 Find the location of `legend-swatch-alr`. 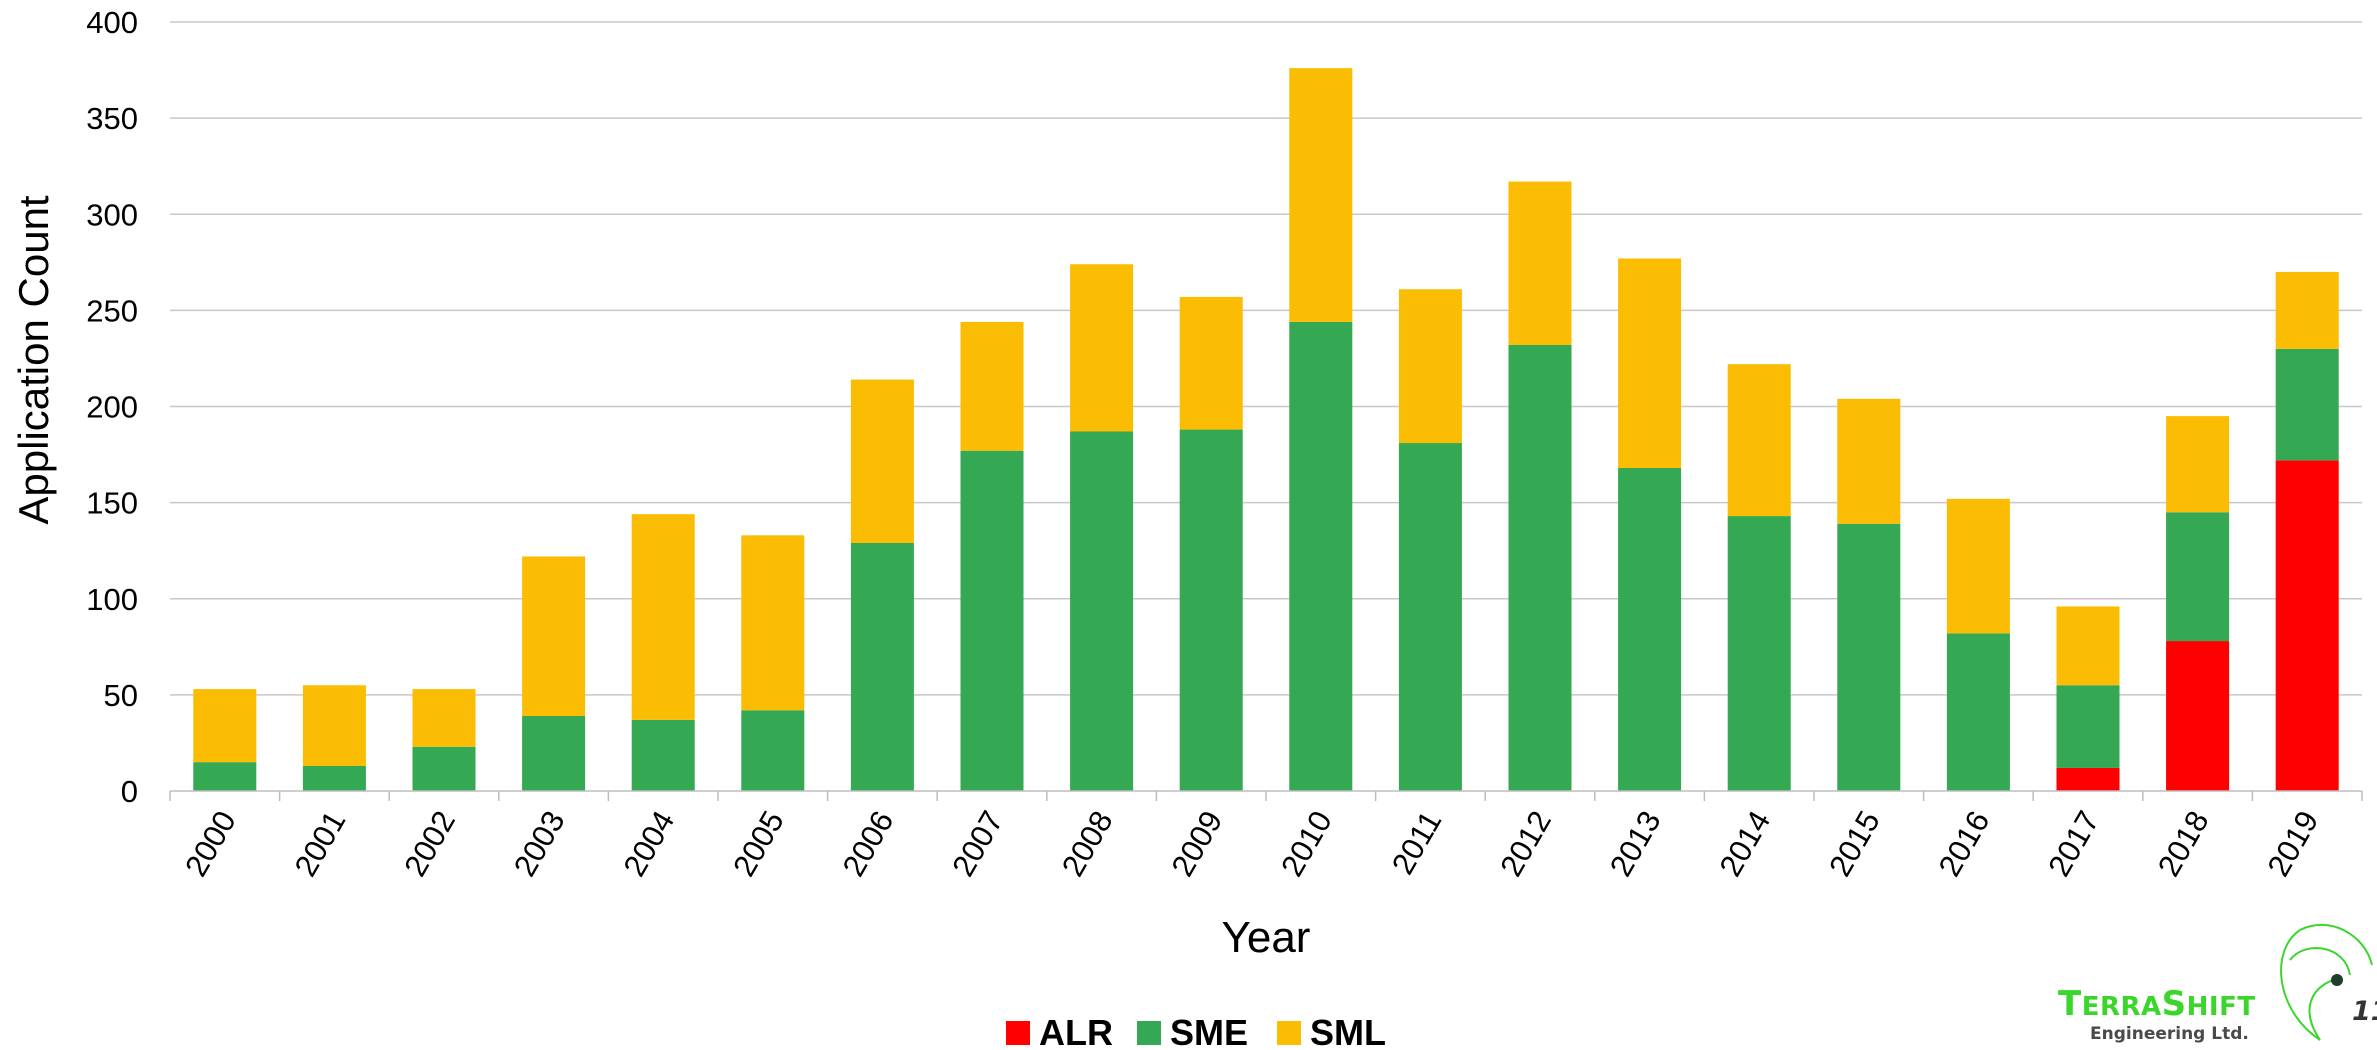

legend-swatch-alr is located at coordinates (1018, 1033).